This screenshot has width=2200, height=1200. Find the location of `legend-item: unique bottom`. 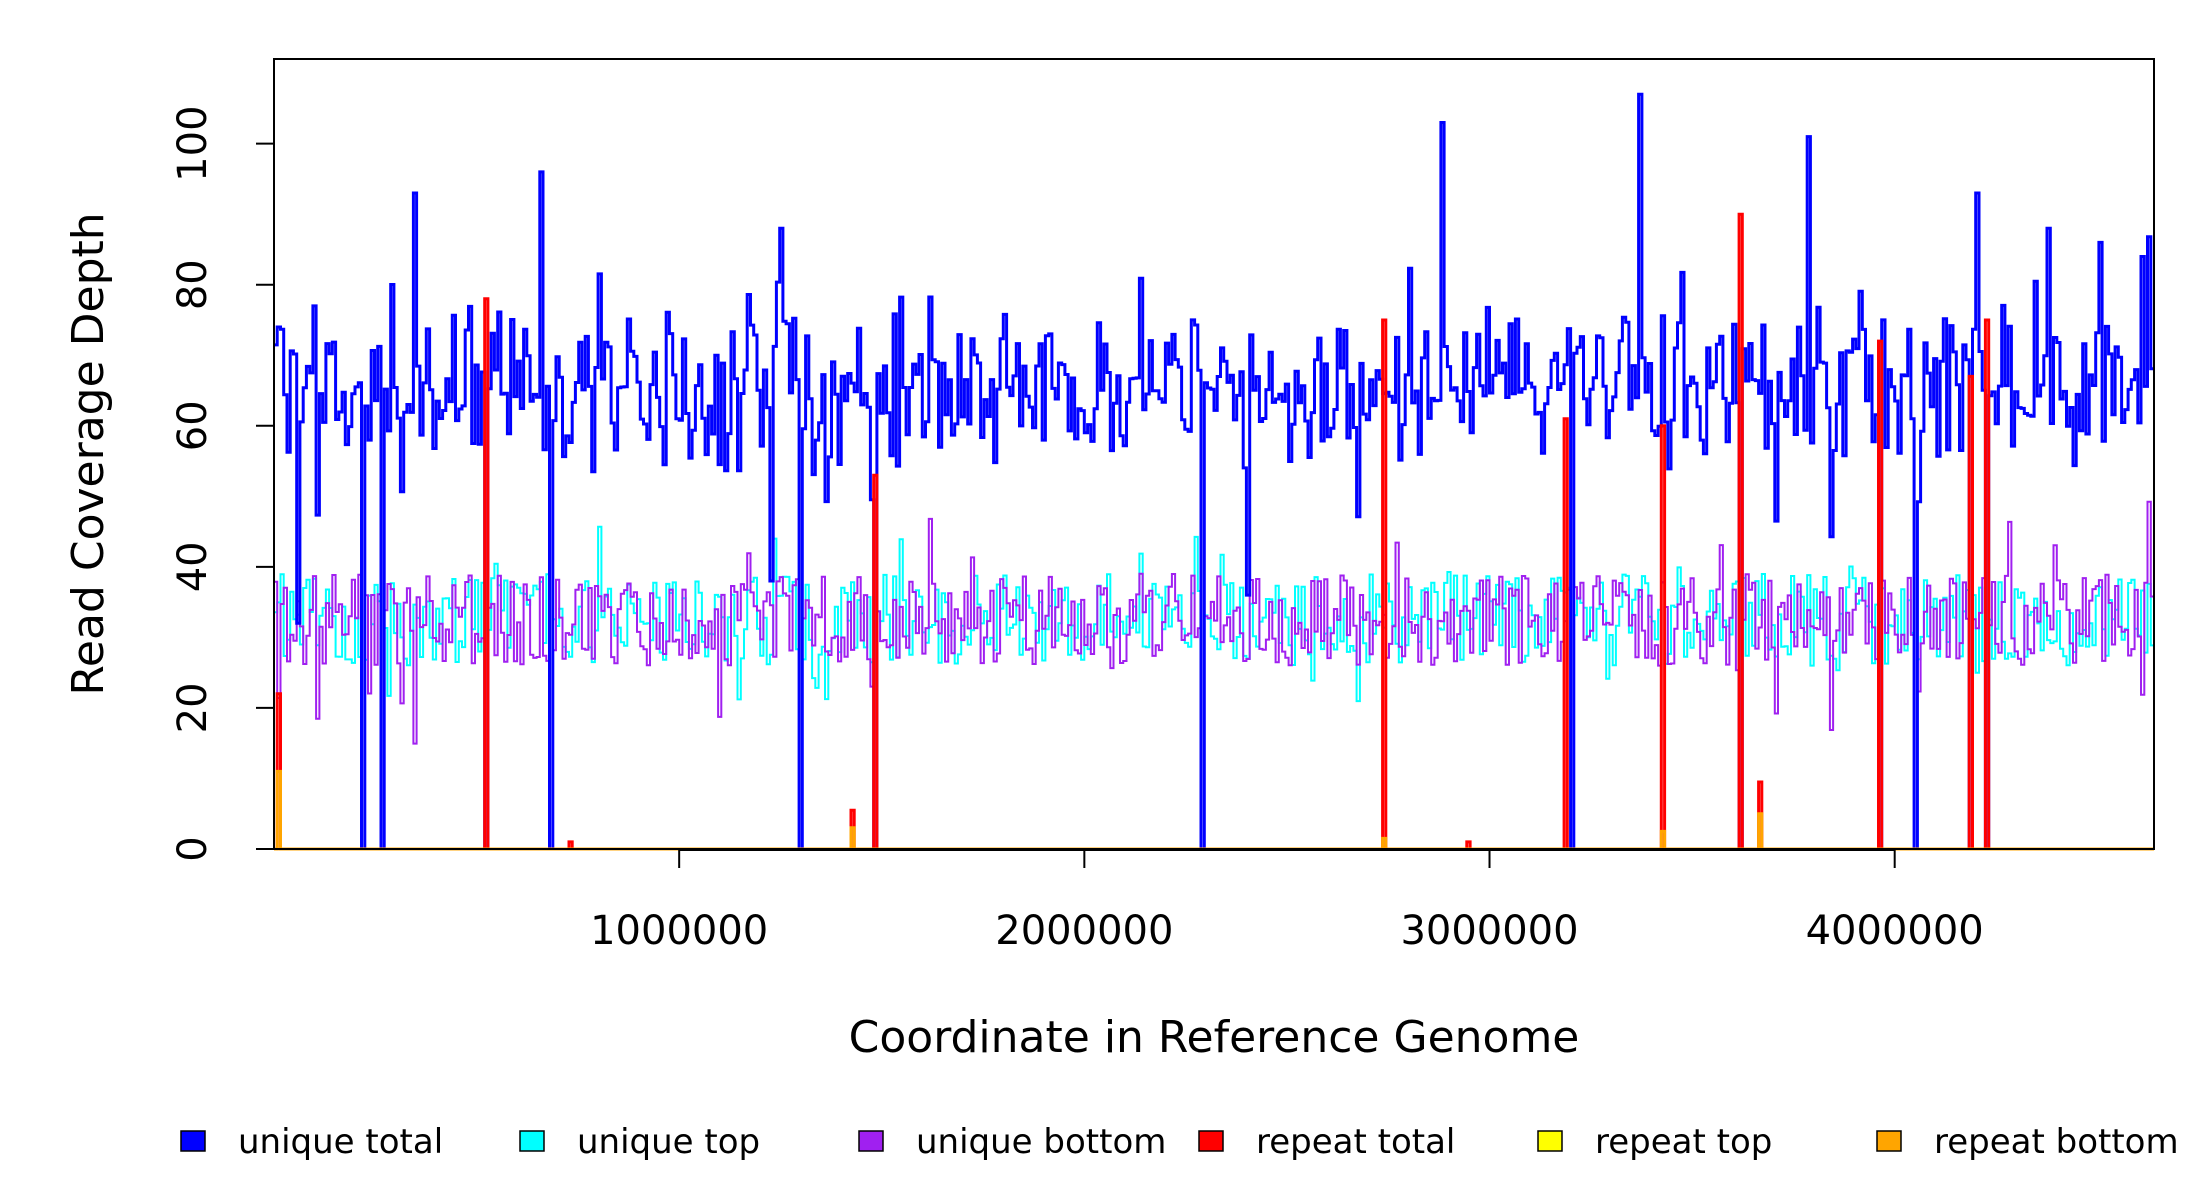

legend-item: unique bottom is located at coordinates (1012, 1142).